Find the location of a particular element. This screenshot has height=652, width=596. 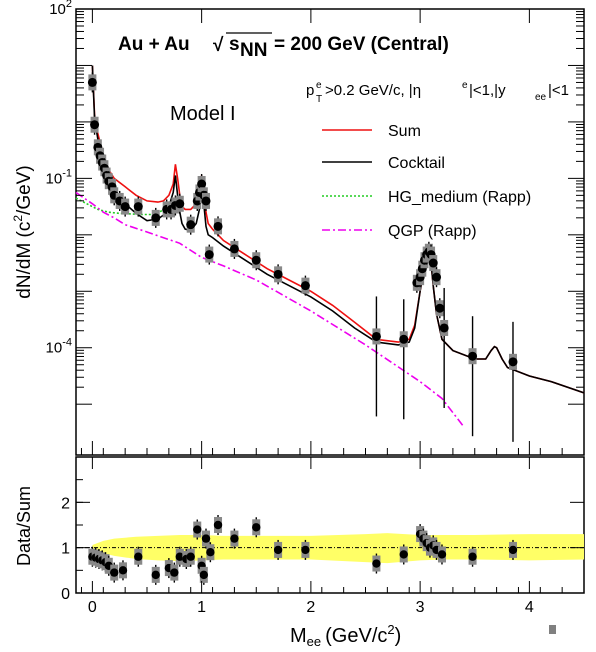

svg-text:Mee(GeV/c2): Mee (GeV/c2) is located at coordinates (345, 635).